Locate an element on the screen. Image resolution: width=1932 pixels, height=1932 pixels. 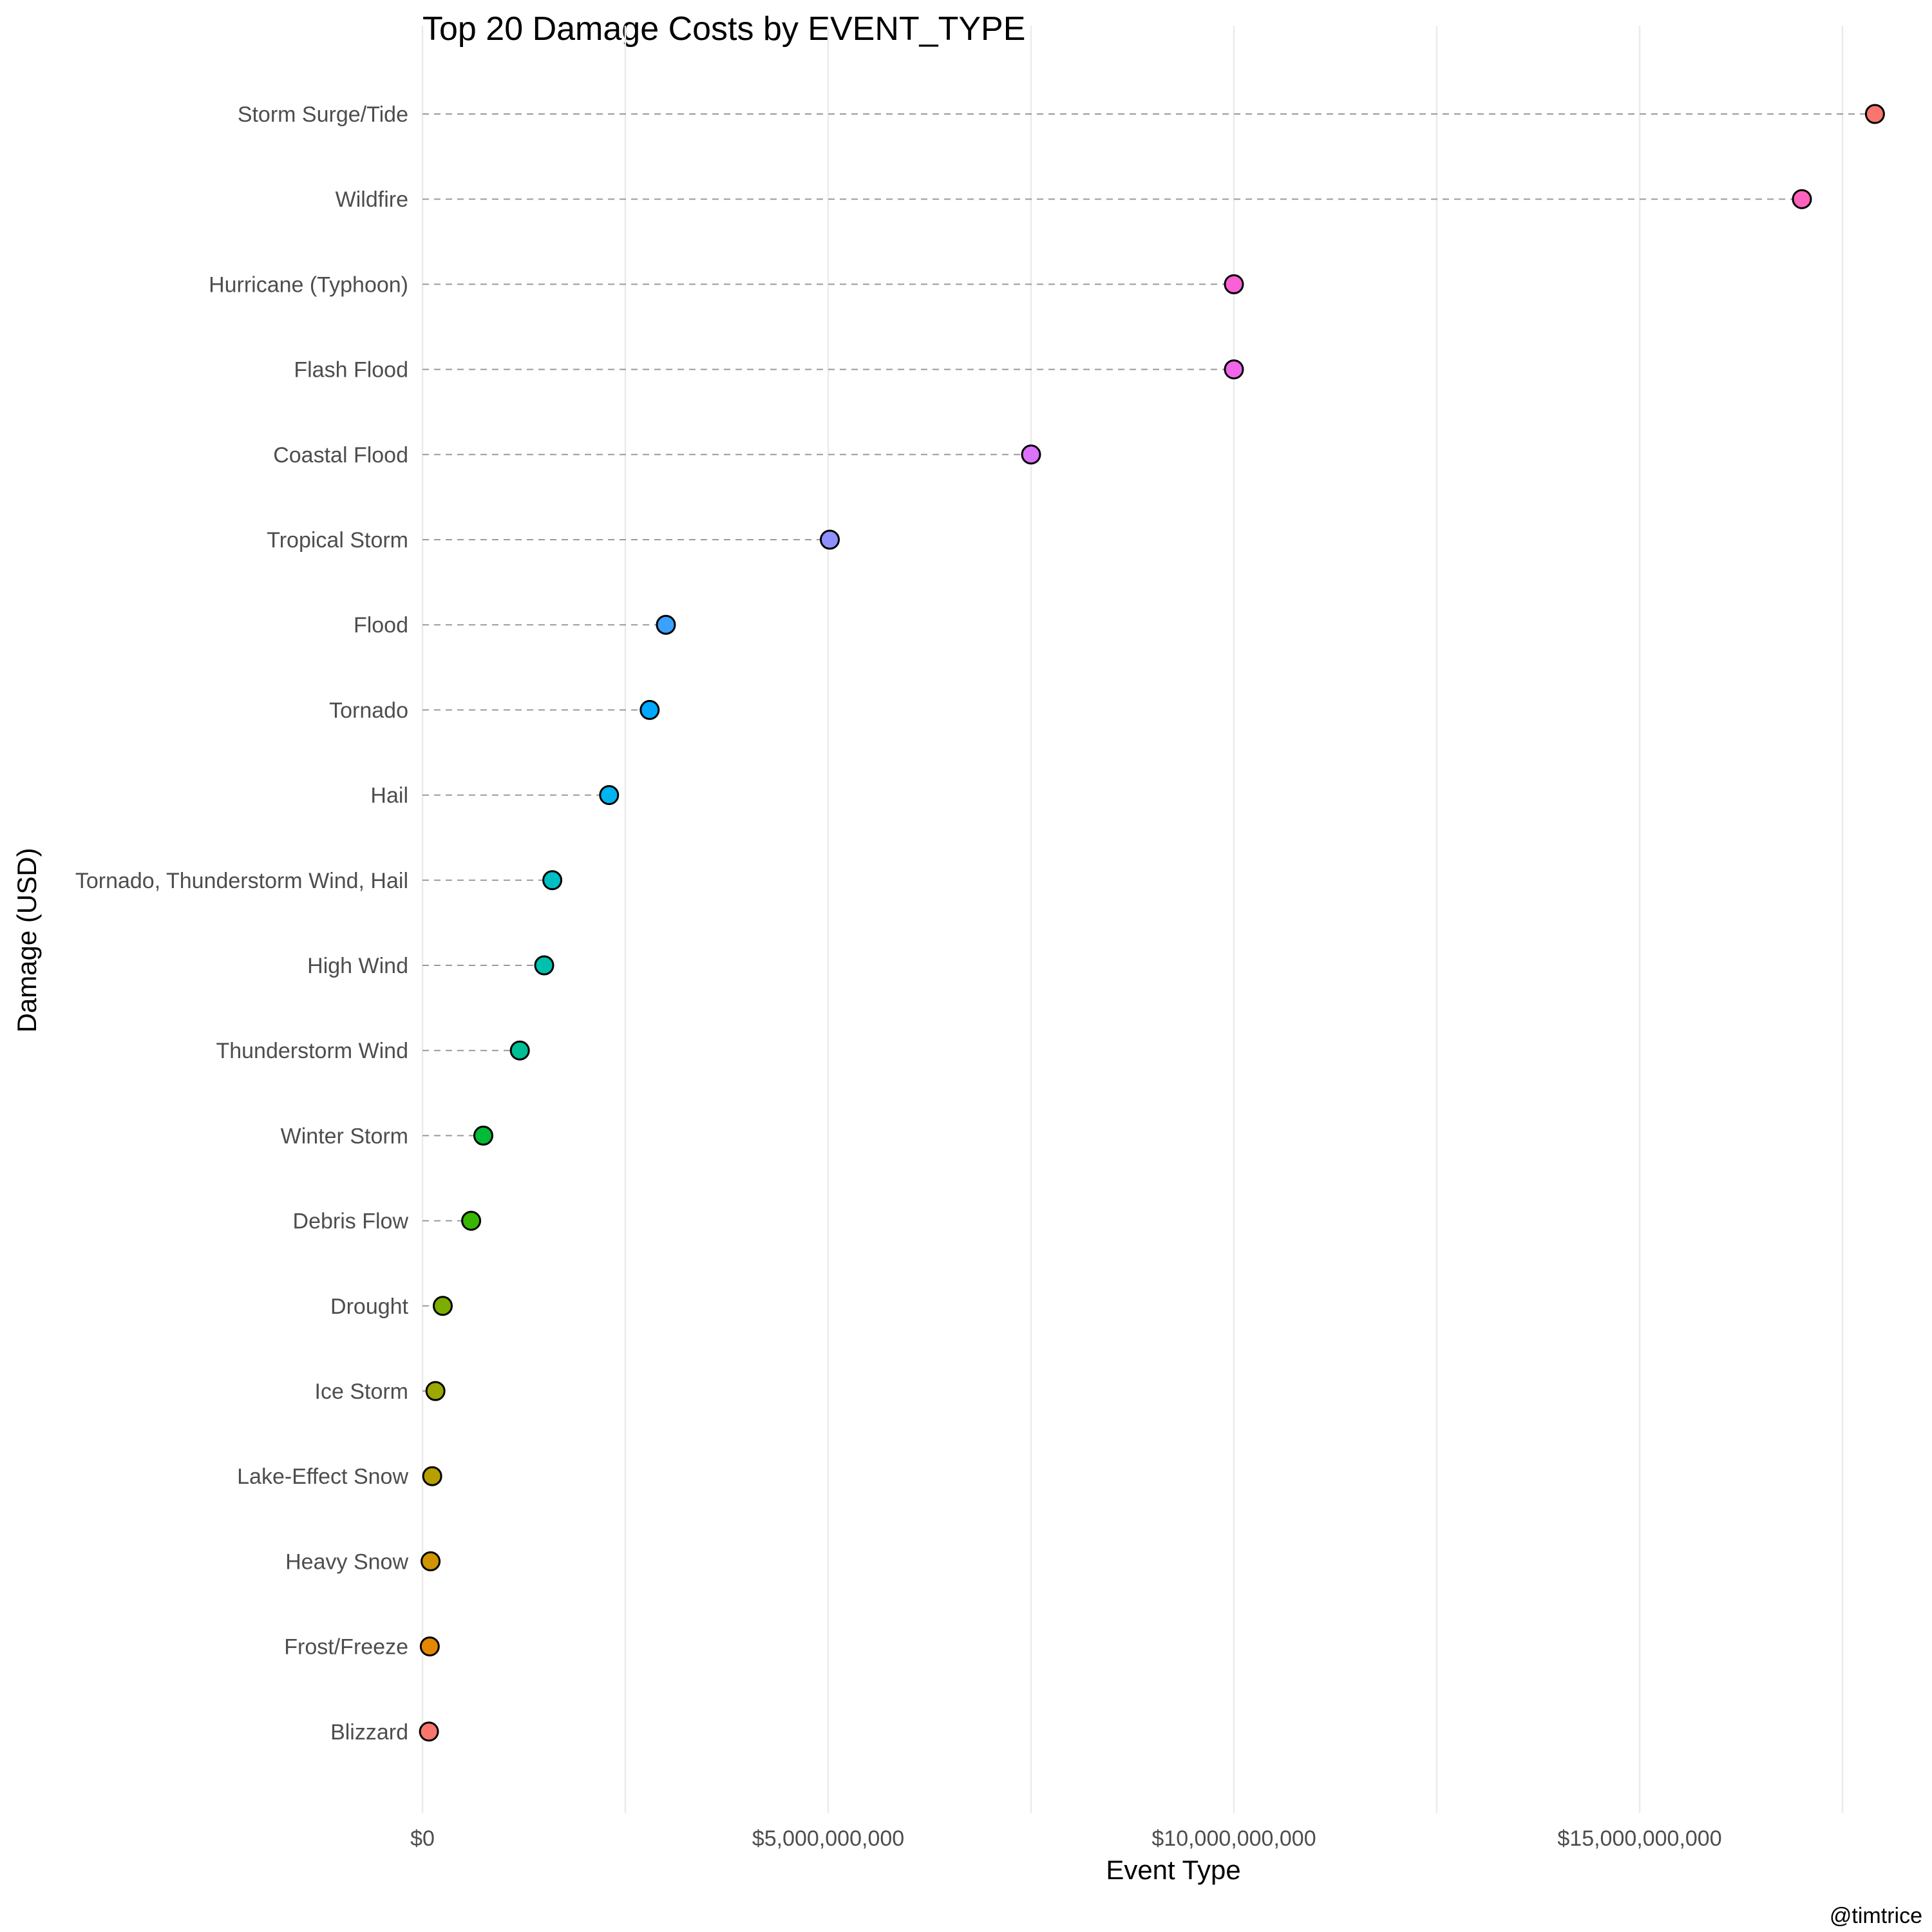
x-tick-label: $15,000,000,000 is located at coordinates (1639, 1838).